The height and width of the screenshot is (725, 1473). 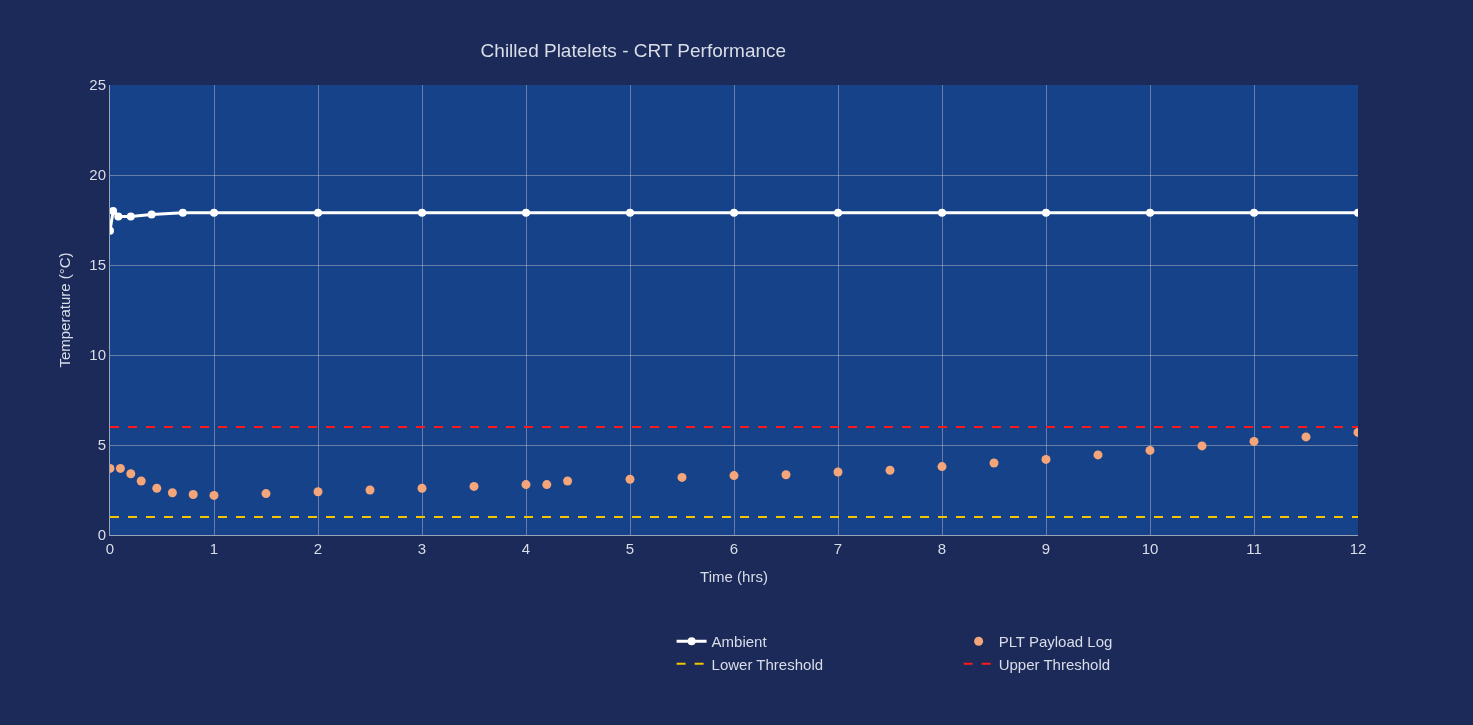 What do you see at coordinates (734, 548) in the screenshot?
I see `x-tick-label: 6` at bounding box center [734, 548].